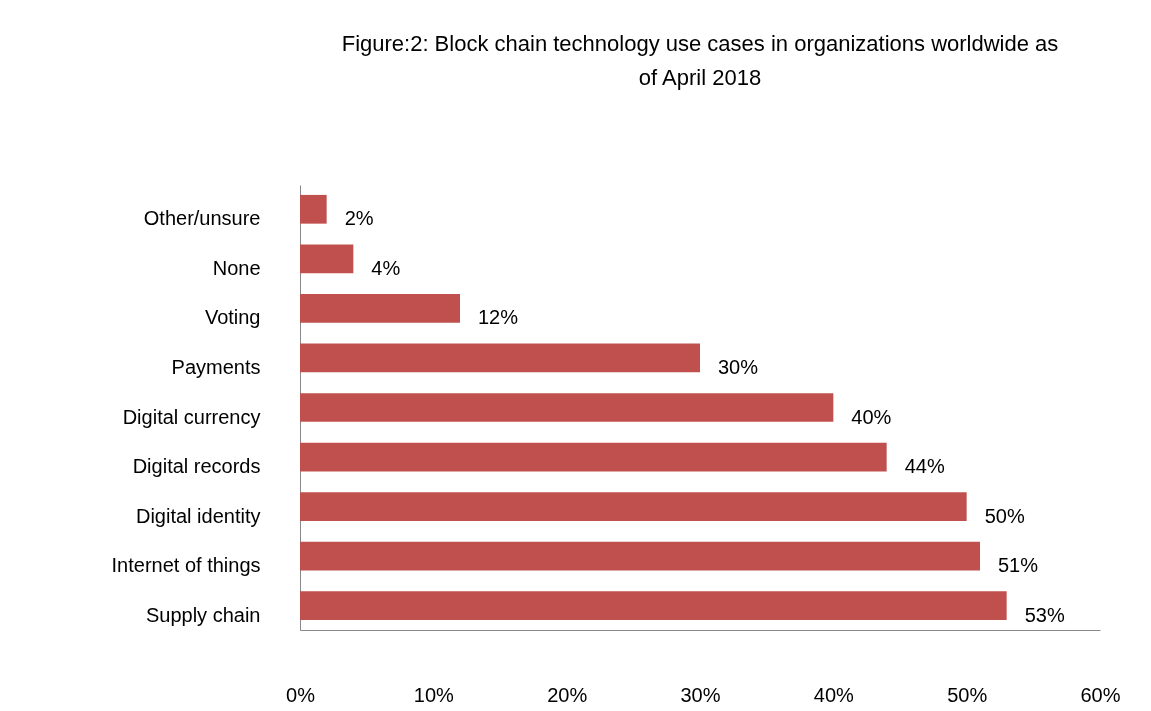 The image size is (1151, 711). Describe the element at coordinates (232, 317) in the screenshot. I see `y-tick-label: Voting` at that location.